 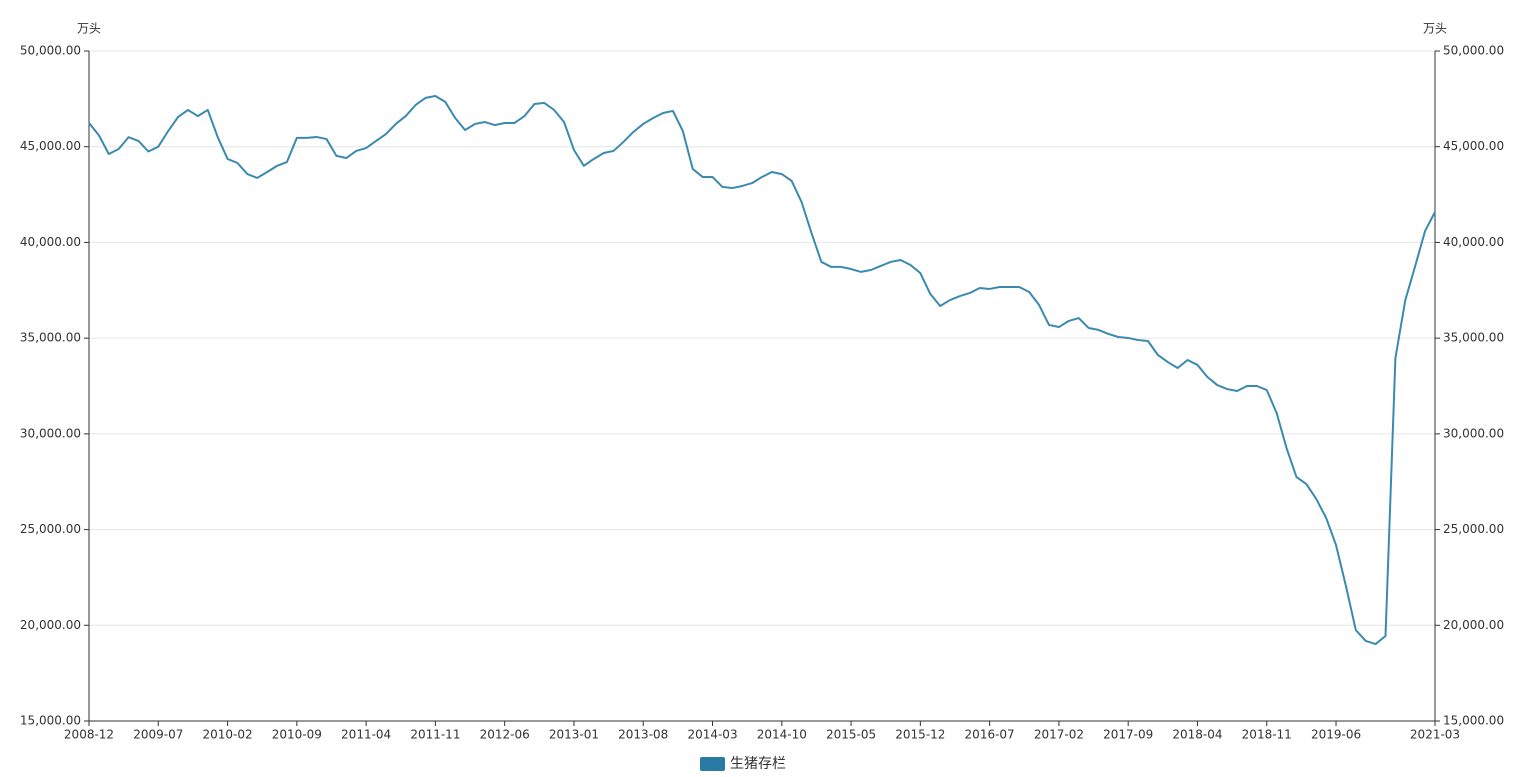 I want to click on x-tick-label: 2015-05, so click(x=851, y=735).